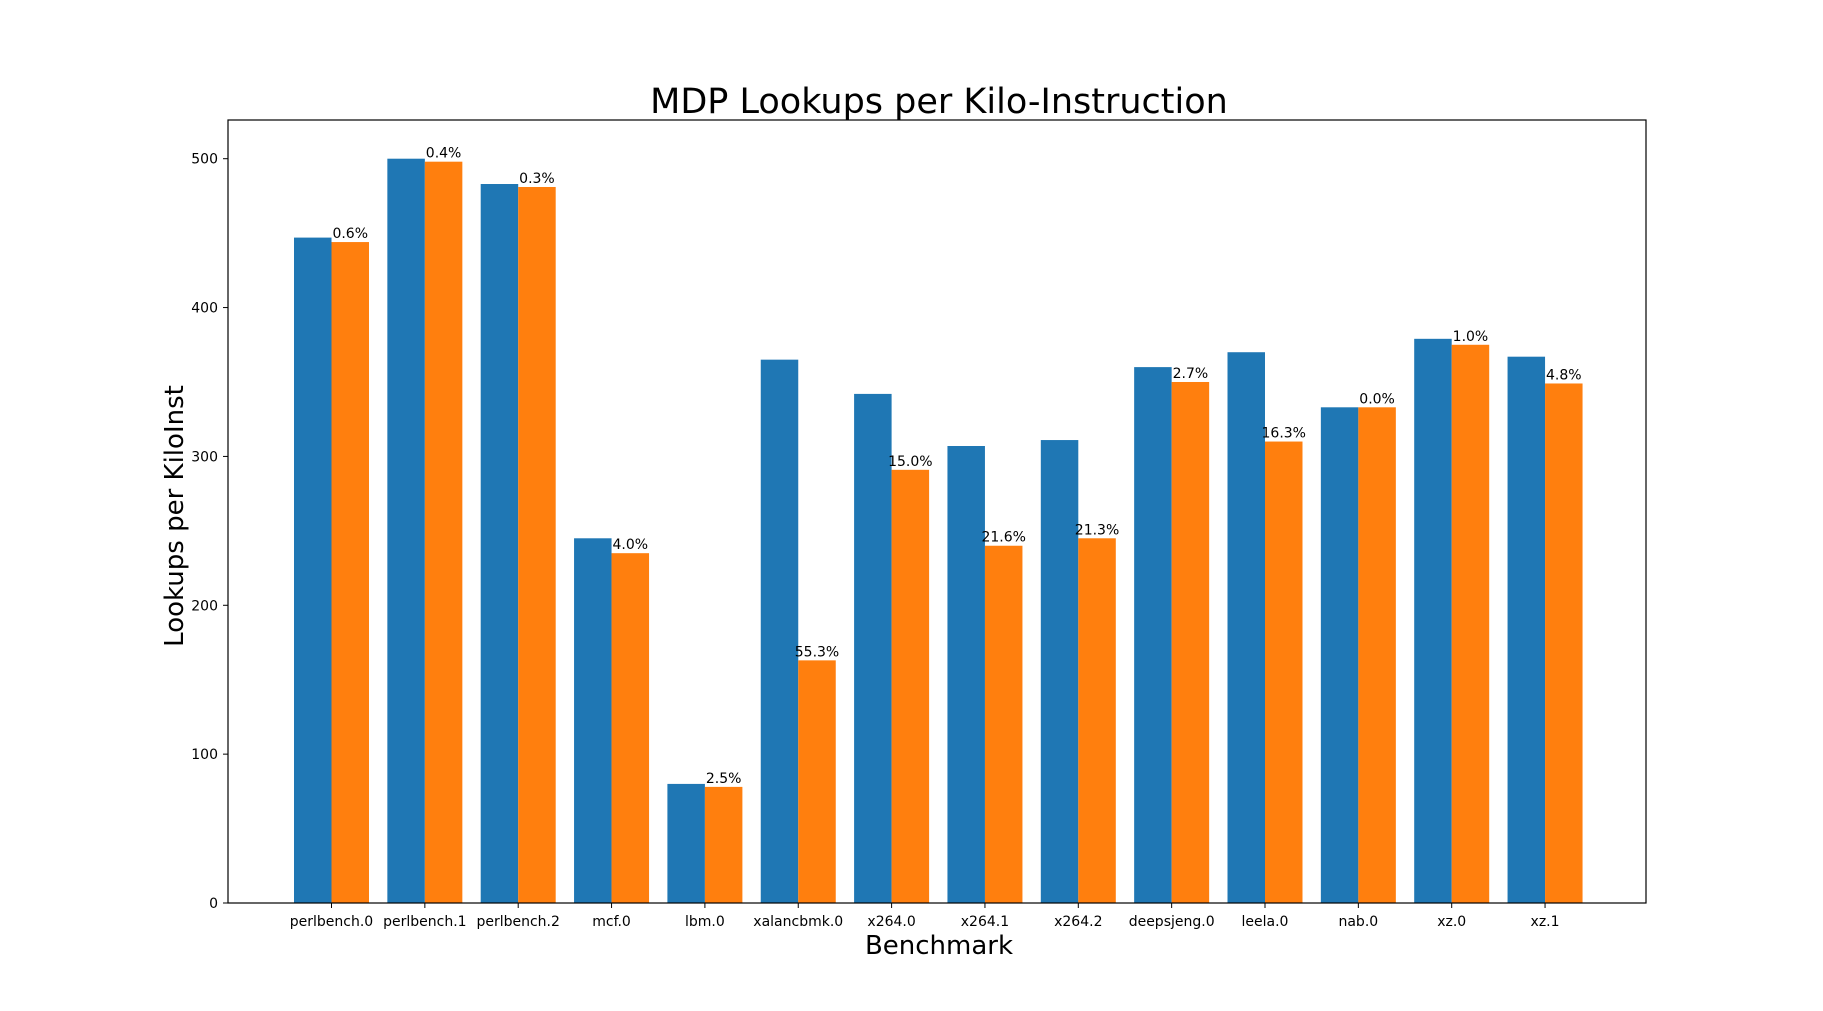 This screenshot has height=1011, width=1823. What do you see at coordinates (204, 755) in the screenshot?
I see `y-tick-label: 100` at bounding box center [204, 755].